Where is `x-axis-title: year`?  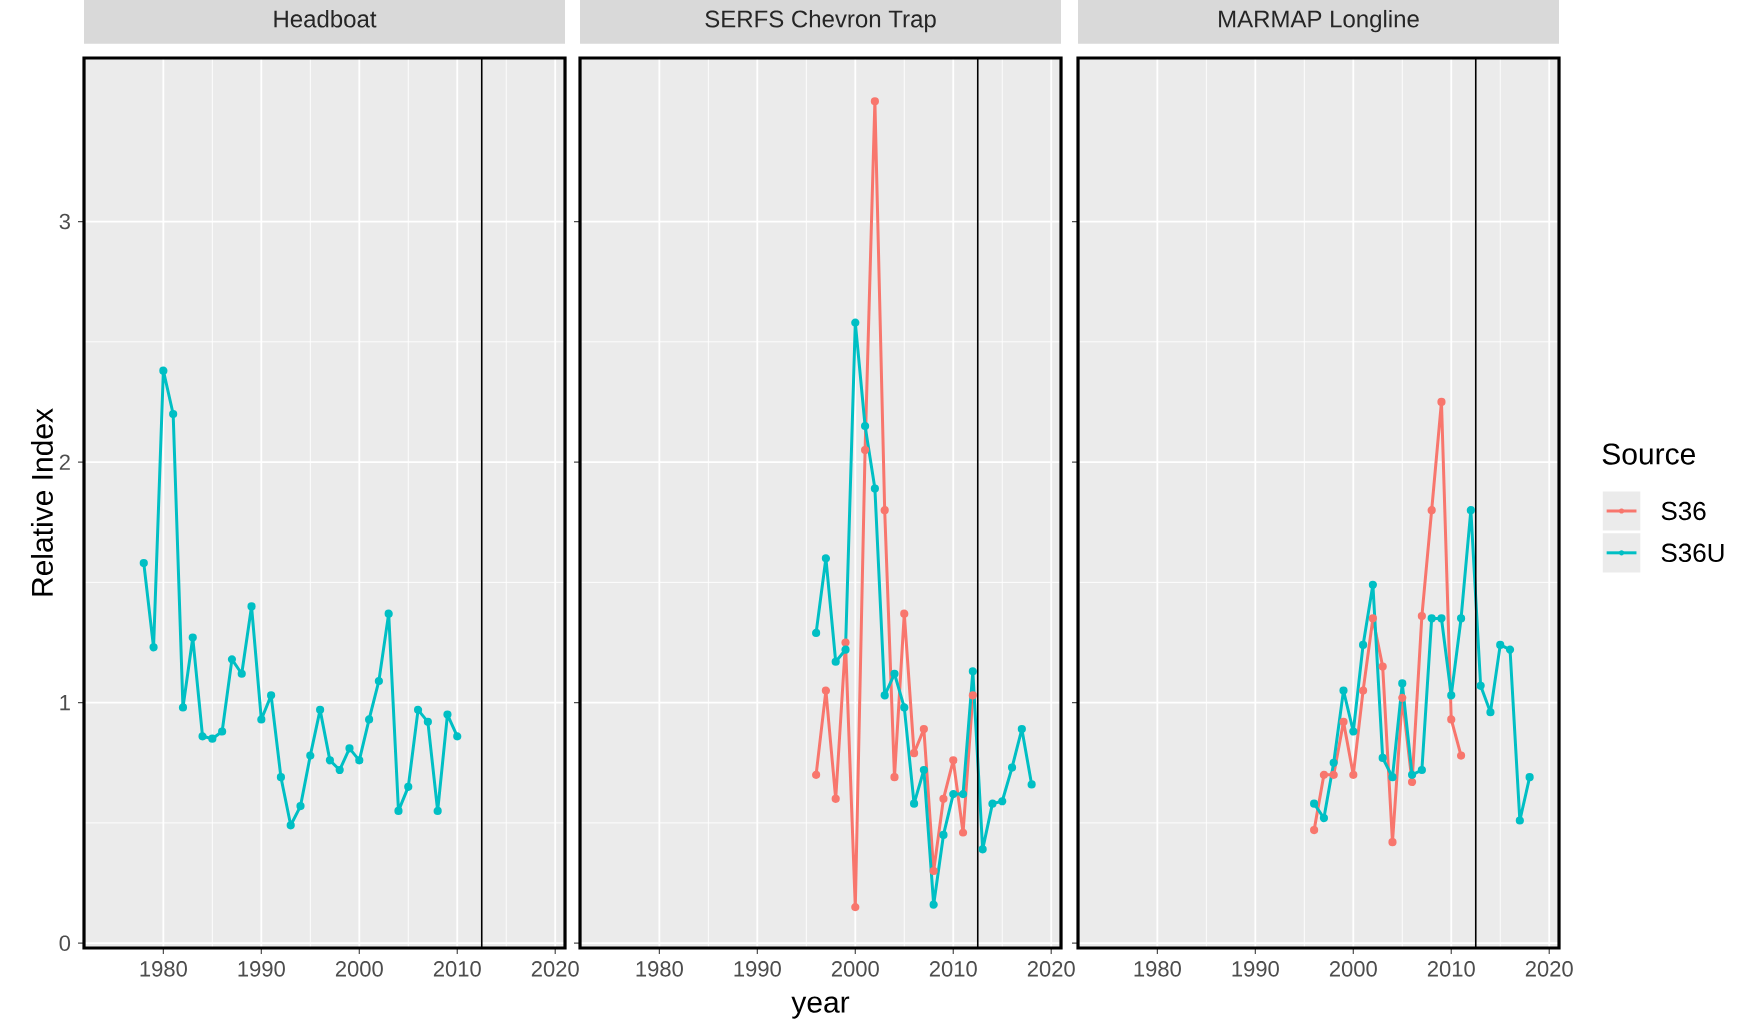 x-axis-title: year is located at coordinates (820, 1007).